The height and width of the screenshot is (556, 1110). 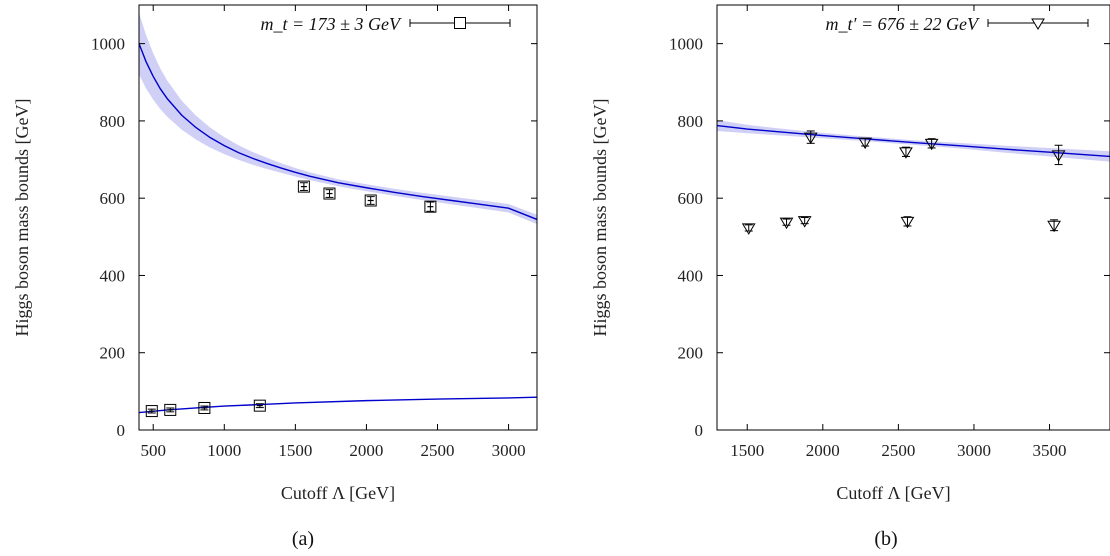 I want to click on legend: m_t = 173 ± 3 GeV, so click(x=385, y=24).